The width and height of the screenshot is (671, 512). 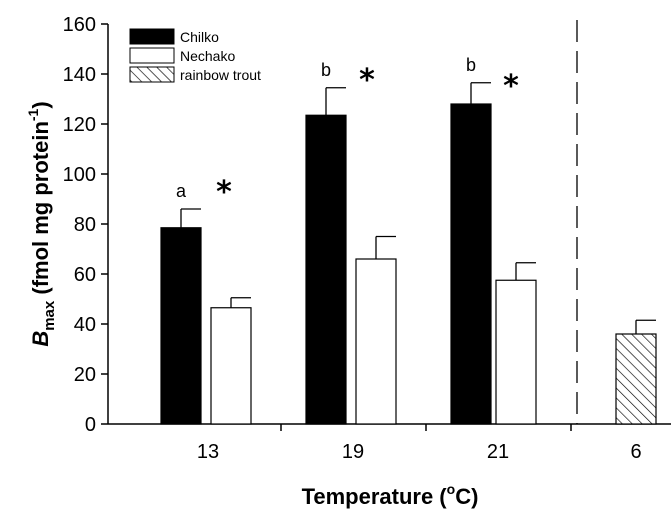 I want to click on x-ticks: 13 19 21 6, so click(x=419, y=443).